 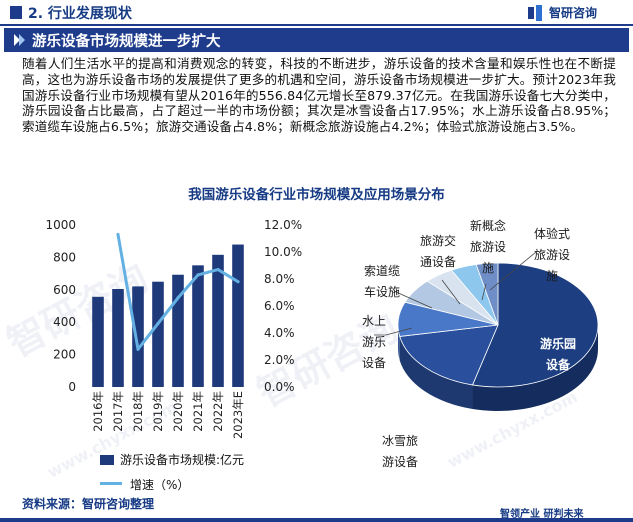 What do you see at coordinates (316, 195) in the screenshot?
I see `chart-title: 我国游乐设备行业市场规模及应用场景分布` at bounding box center [316, 195].